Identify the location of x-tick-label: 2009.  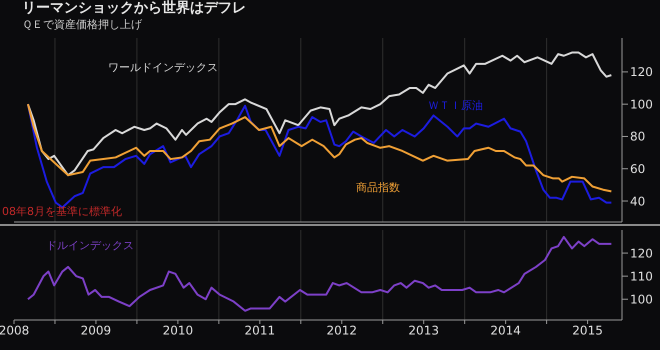
(96, 331).